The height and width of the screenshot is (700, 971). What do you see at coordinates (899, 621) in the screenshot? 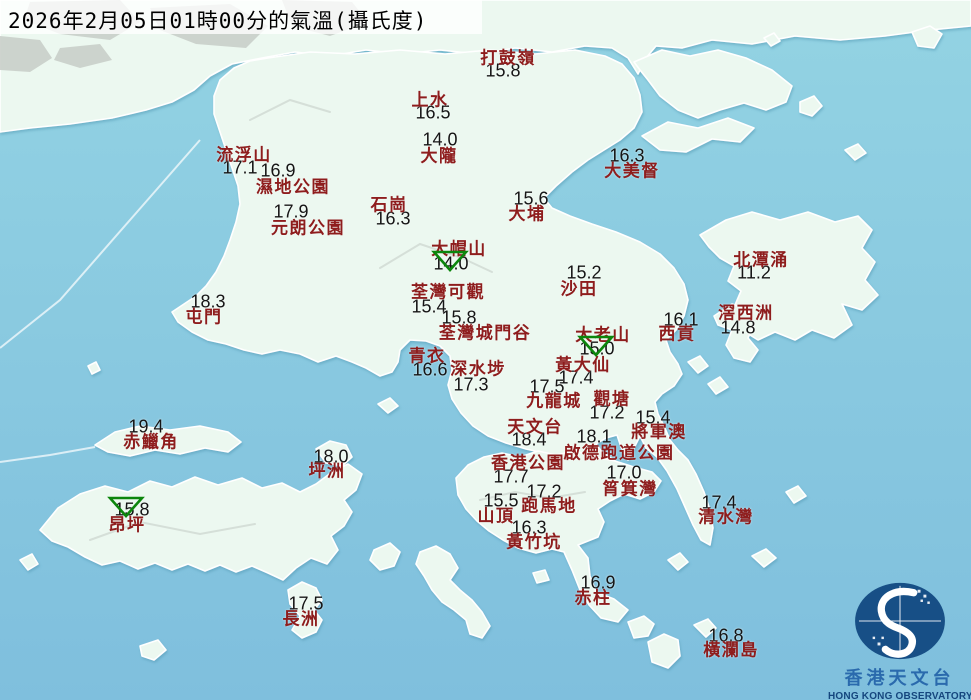
I see `hko-emblem-icon` at bounding box center [899, 621].